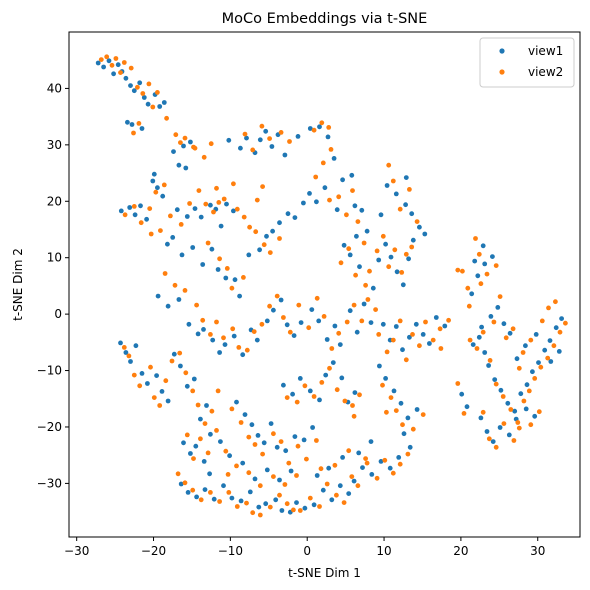 This screenshot has height=590, width=590. I want to click on legend-label-view2: view2, so click(545, 72).